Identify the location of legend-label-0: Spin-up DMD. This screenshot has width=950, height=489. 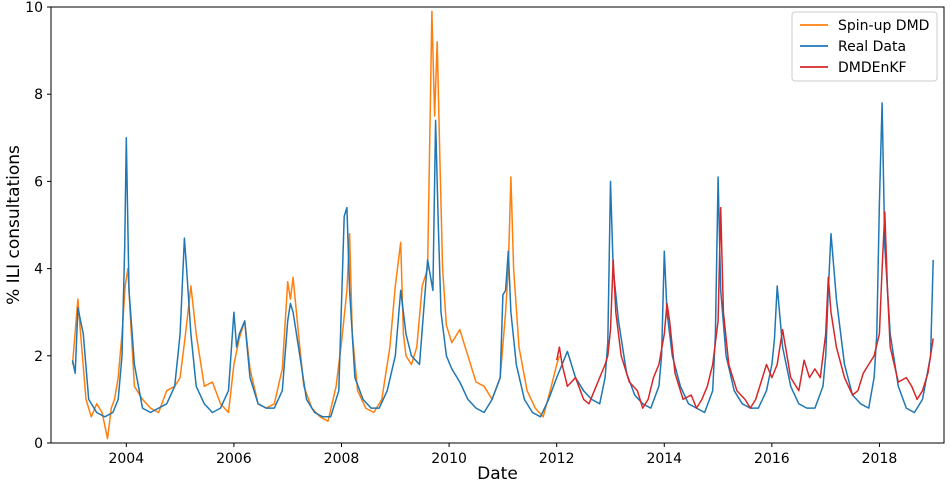
(883, 26).